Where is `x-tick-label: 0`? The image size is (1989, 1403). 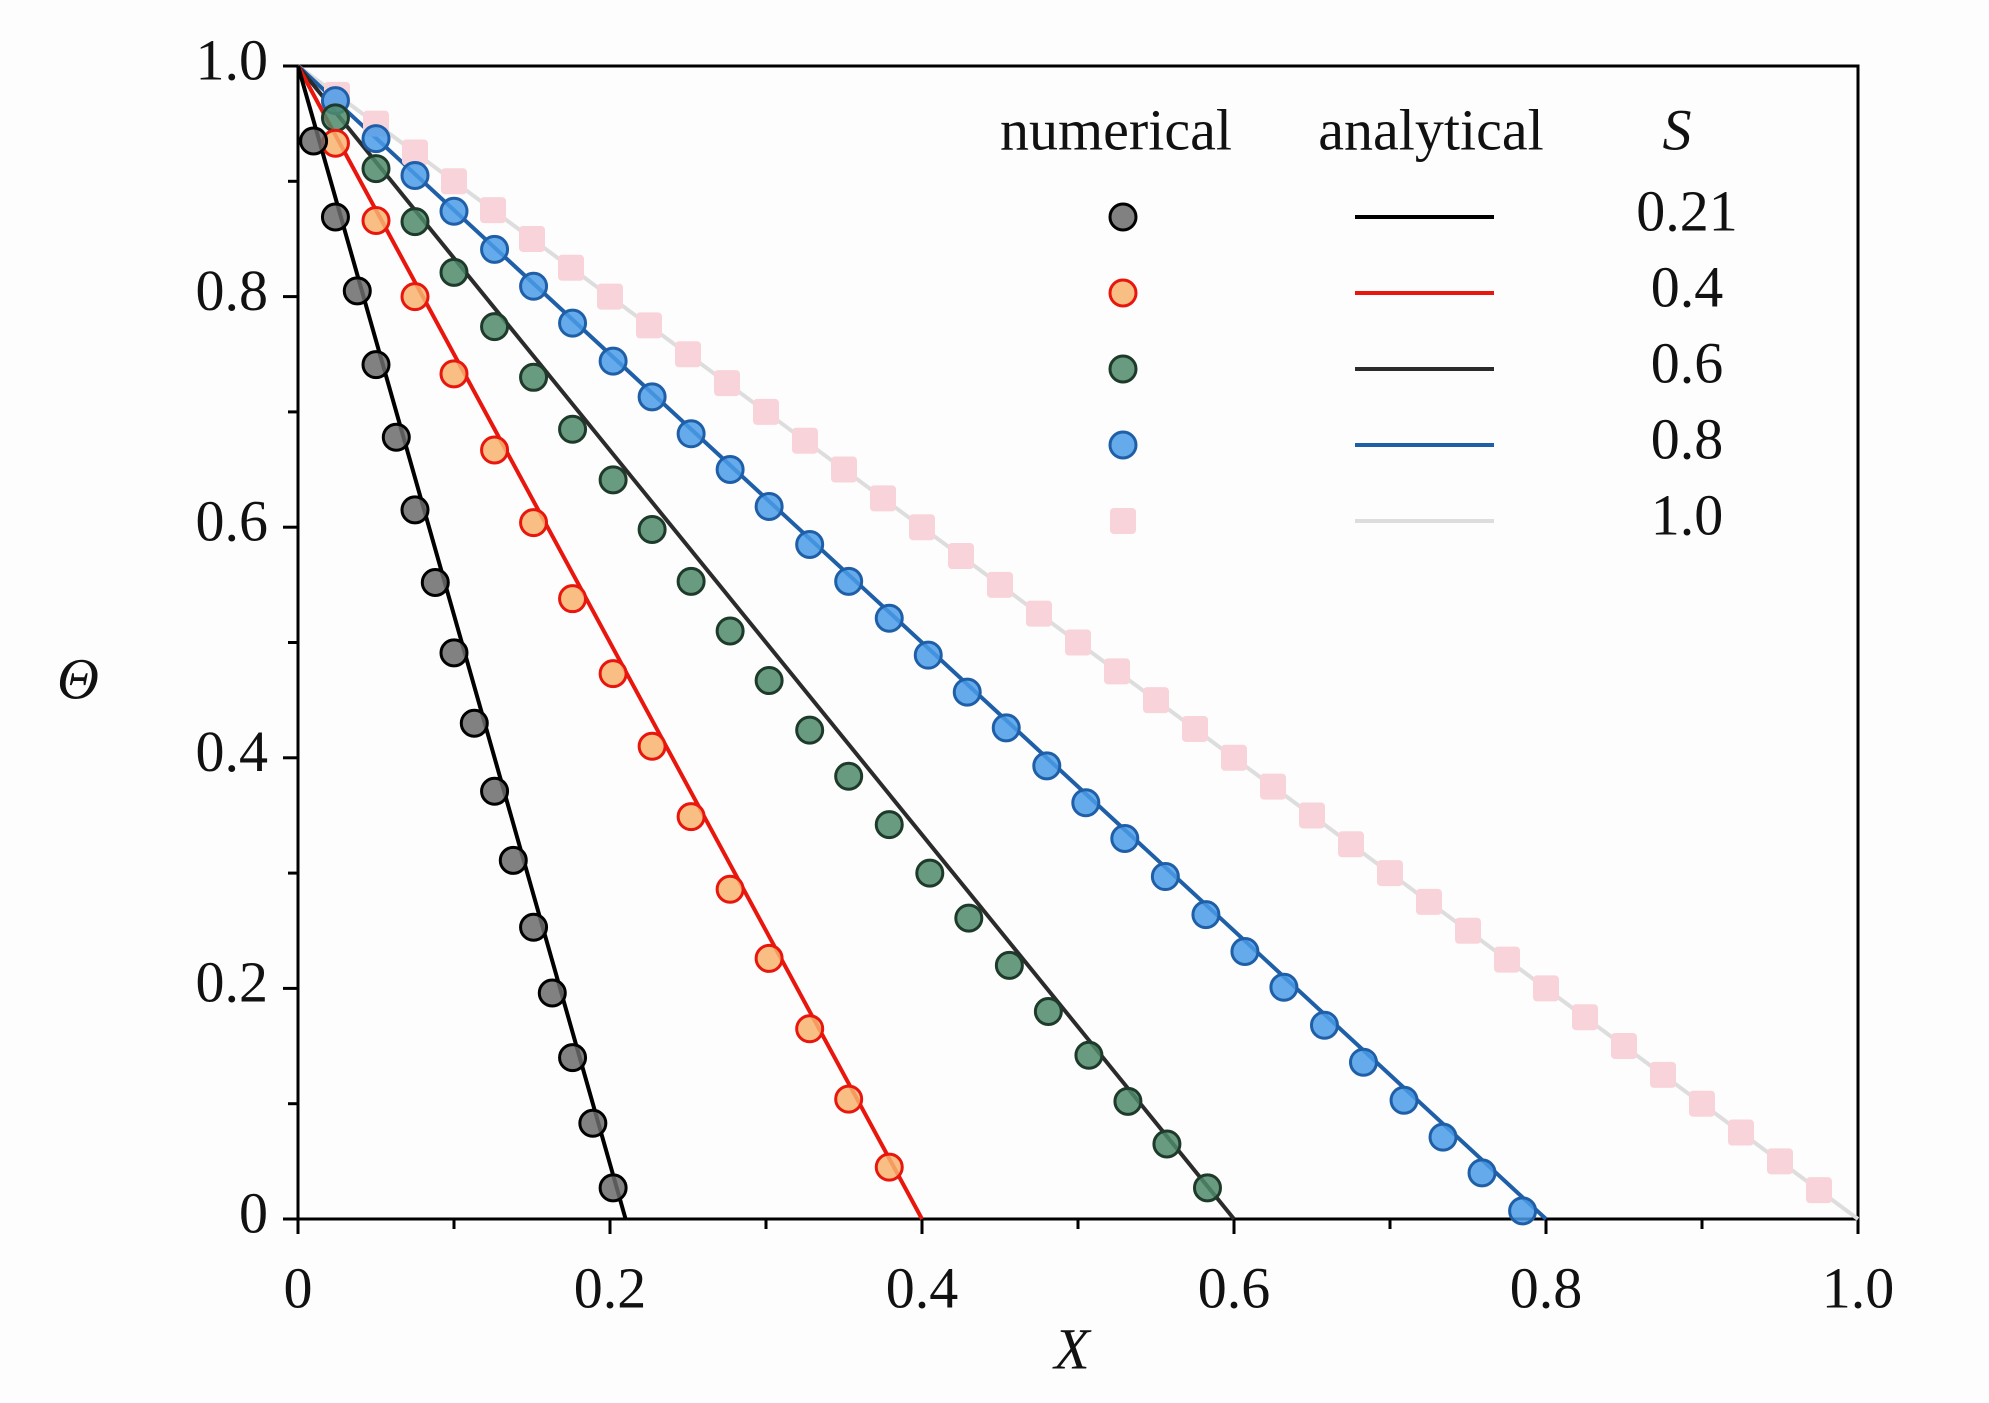
x-tick-label: 0 is located at coordinates (298, 1287).